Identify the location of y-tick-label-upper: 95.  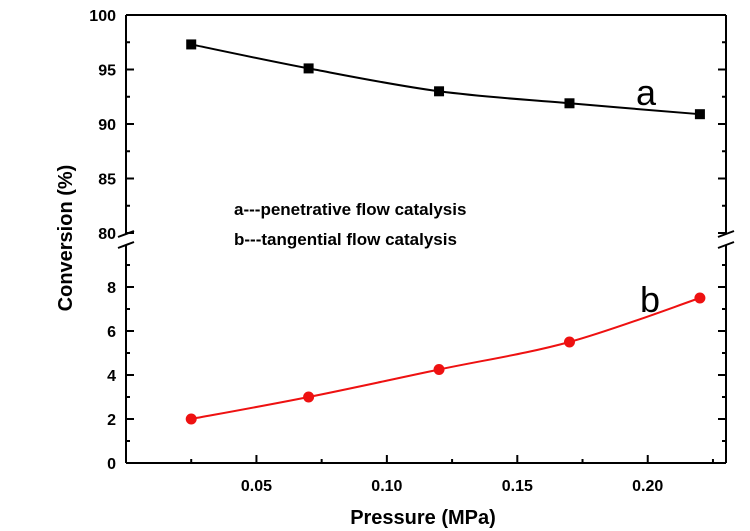
(107, 71).